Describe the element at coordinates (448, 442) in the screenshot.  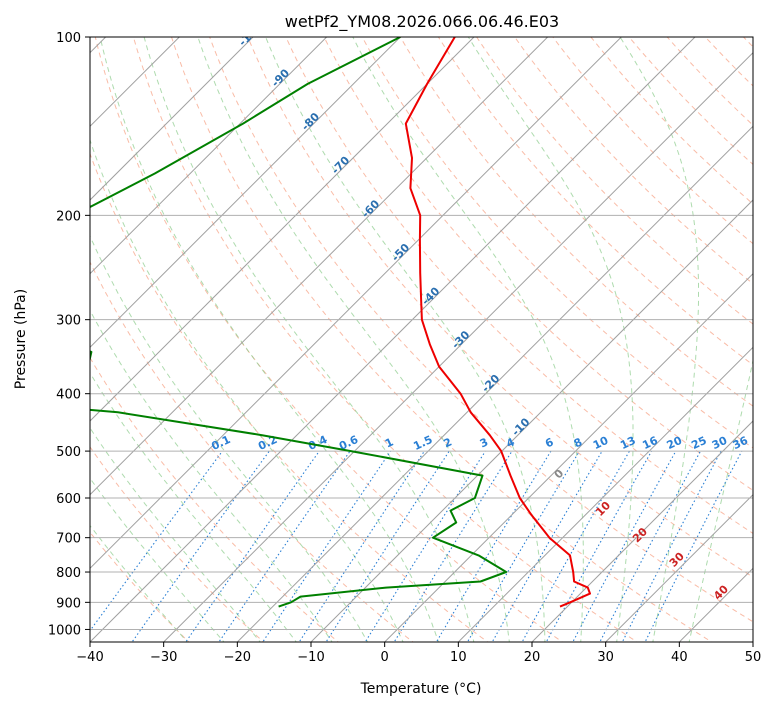
I see `mixing-ratio-label: 2` at that location.